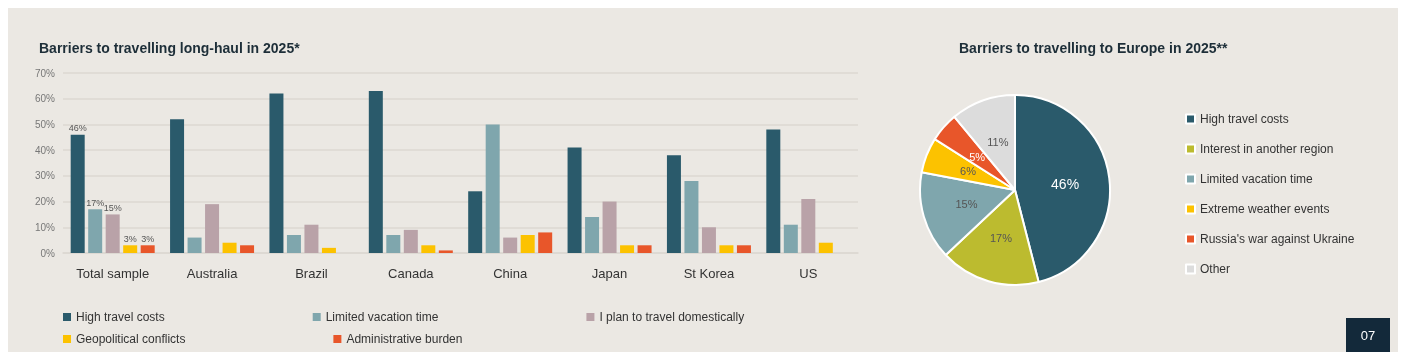  What do you see at coordinates (45, 202) in the screenshot?
I see `y-tick-label: 20%` at bounding box center [45, 202].